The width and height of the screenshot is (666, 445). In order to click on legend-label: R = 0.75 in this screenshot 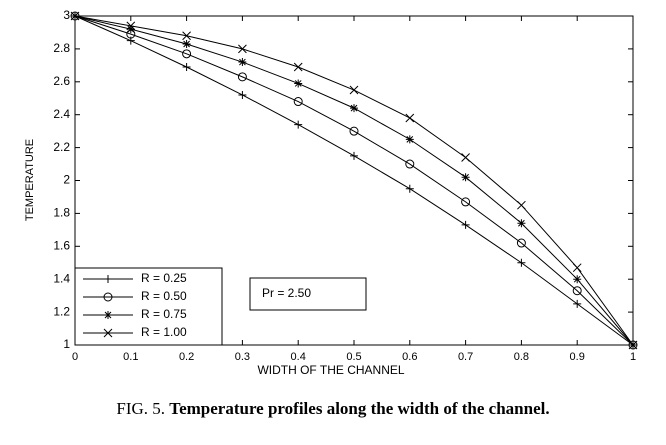, I will do `click(164, 314)`.